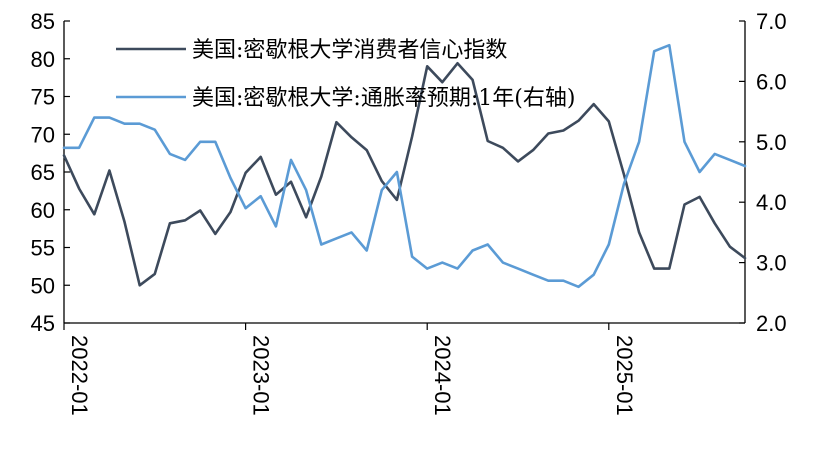  Describe the element at coordinates (43, 210) in the screenshot. I see `left-tick-label: 60` at that location.